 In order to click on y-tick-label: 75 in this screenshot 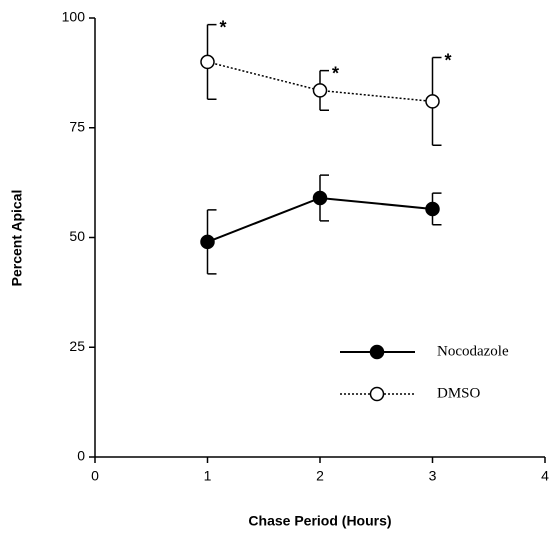, I will do `click(77, 126)`.